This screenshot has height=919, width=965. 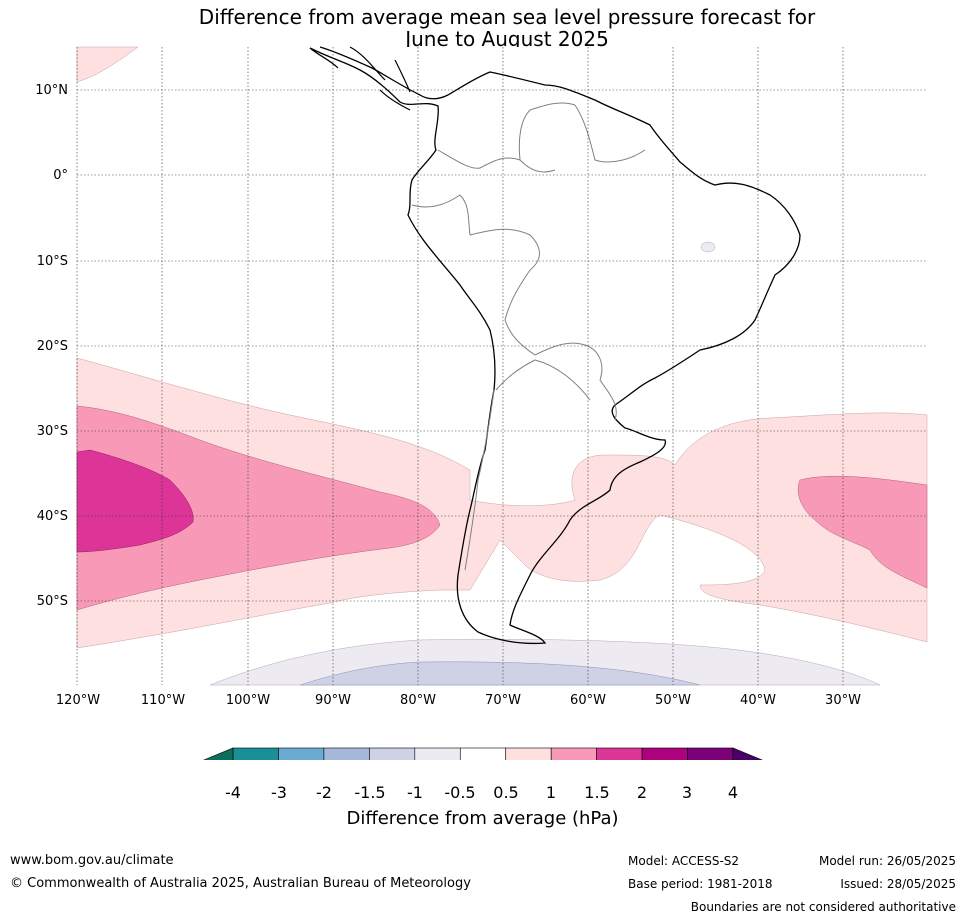 What do you see at coordinates (333, 700) in the screenshot?
I see `lon-label-90w: 90°W` at bounding box center [333, 700].